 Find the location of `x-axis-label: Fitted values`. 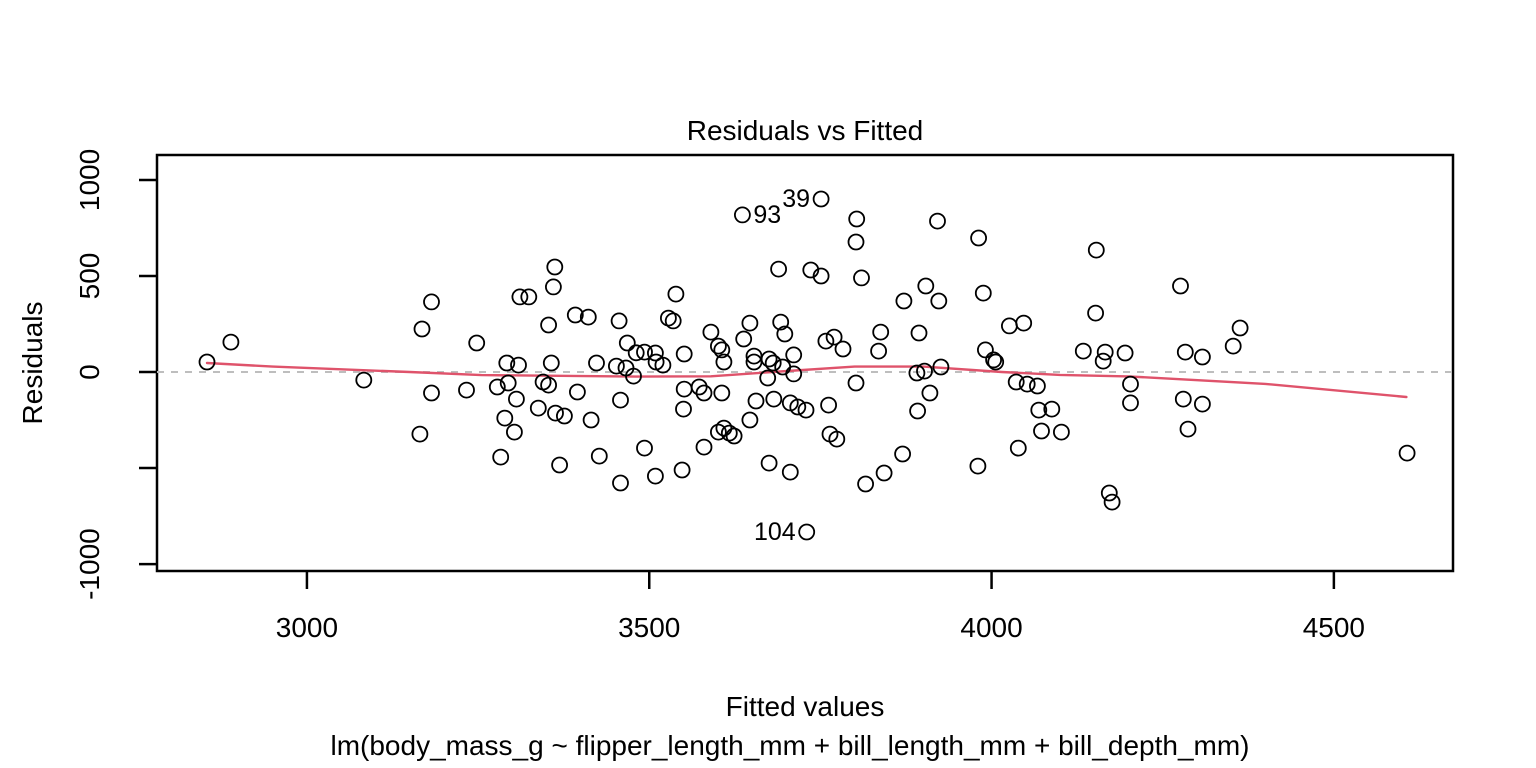

x-axis-label: Fitted values is located at coordinates (805, 706).